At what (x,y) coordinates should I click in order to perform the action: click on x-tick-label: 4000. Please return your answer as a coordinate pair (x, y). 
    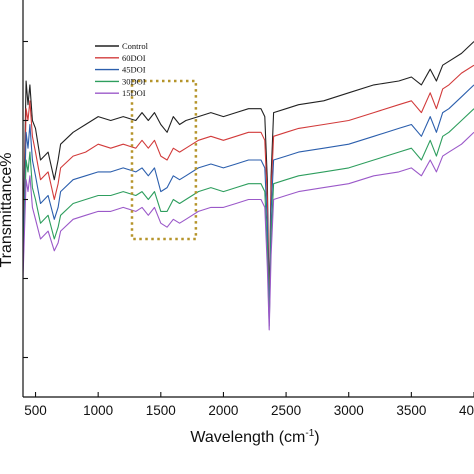
    Looking at the image, I should click on (466, 410).